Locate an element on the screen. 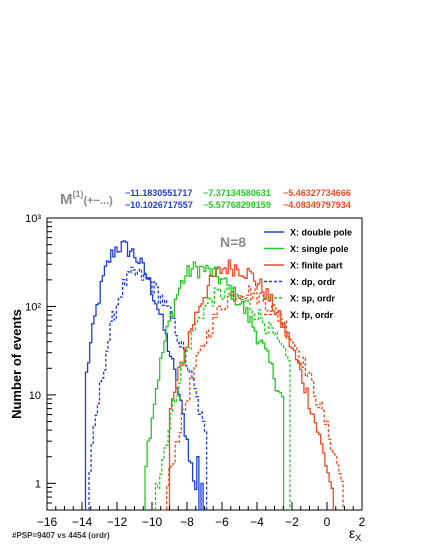 The height and width of the screenshot is (548, 424). header-value-fp-2: −4.08349797934 is located at coordinates (317, 205).